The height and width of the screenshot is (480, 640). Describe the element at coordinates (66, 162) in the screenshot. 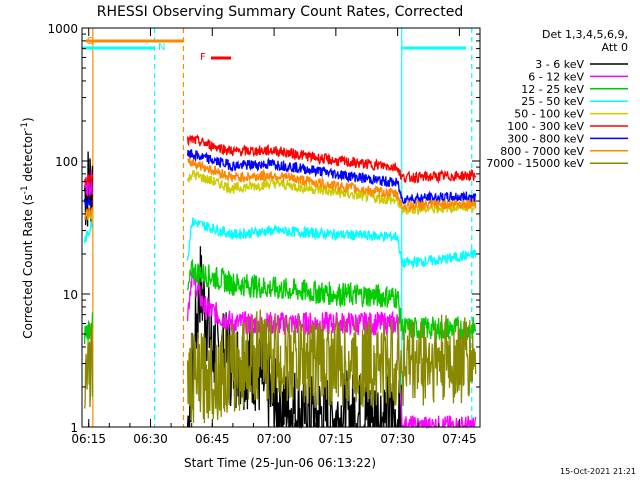

I see `y-tick-label: 100` at that location.